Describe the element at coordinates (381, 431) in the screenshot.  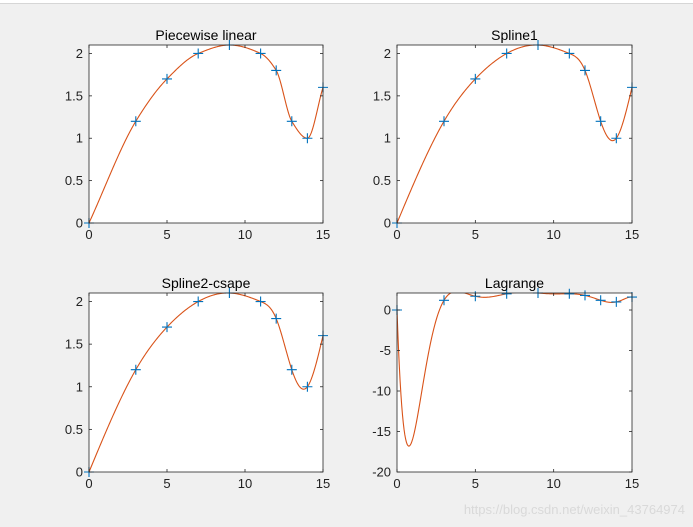
I see `y-tick-label: -15` at that location.